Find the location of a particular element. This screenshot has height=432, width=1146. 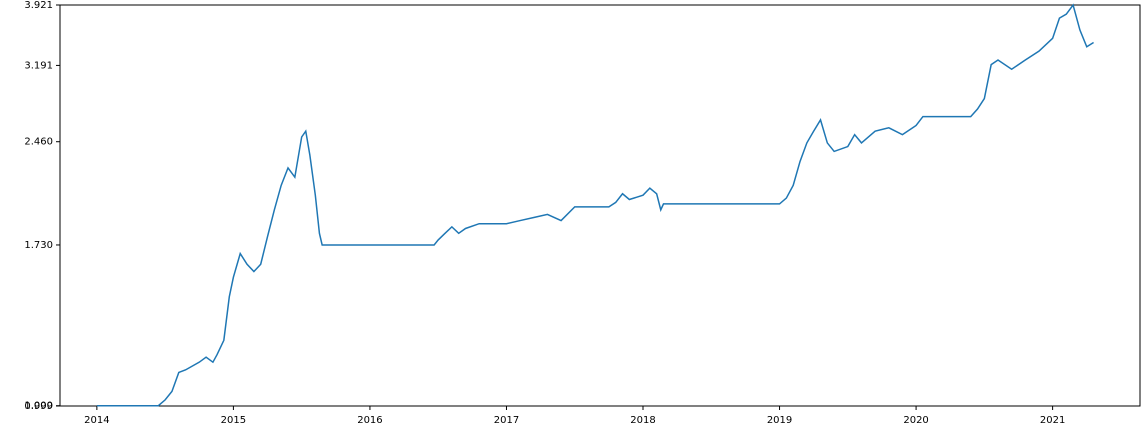

x-tick-label: 2019 is located at coordinates (779, 420).